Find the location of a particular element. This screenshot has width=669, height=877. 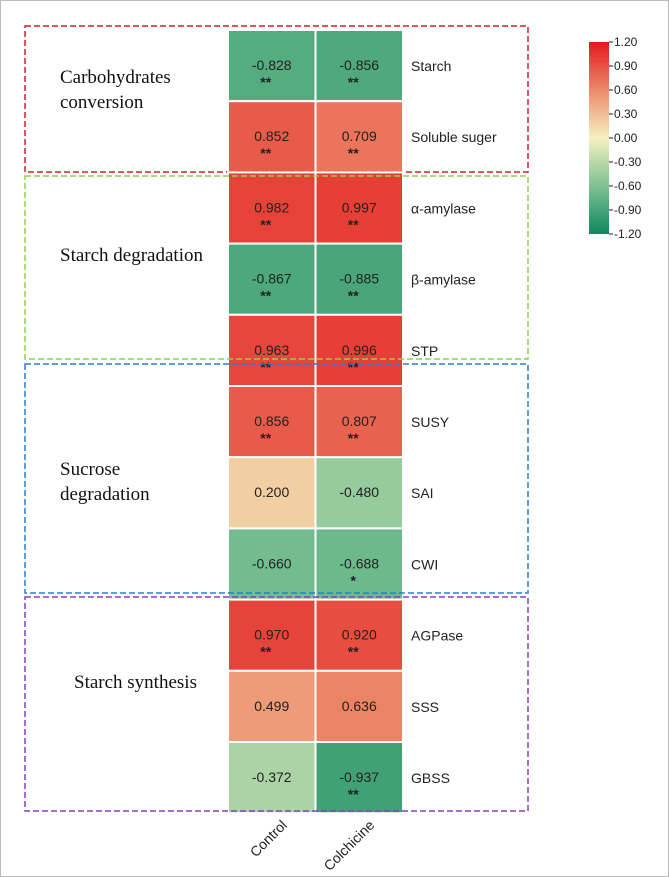

row-label: GBSS is located at coordinates (430, 778).